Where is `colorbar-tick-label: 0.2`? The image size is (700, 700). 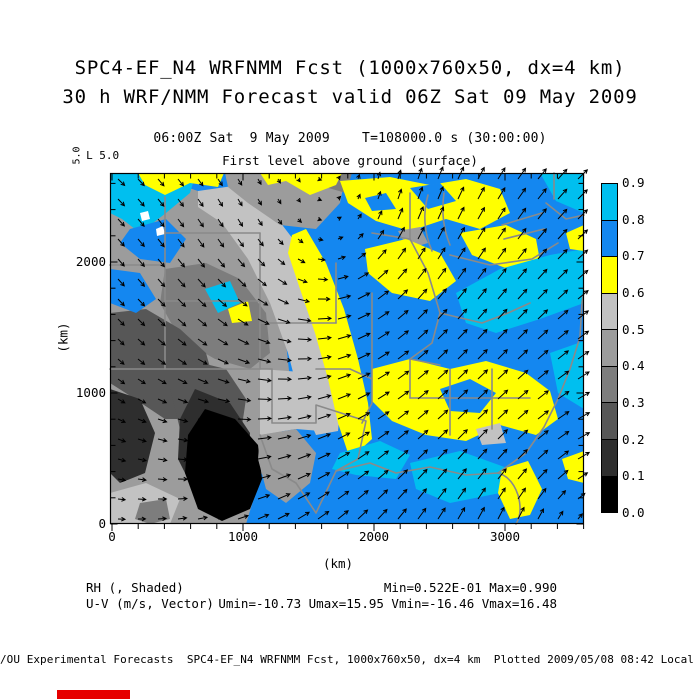
colorbar-tick-label: 0.2 is located at coordinates (633, 439).